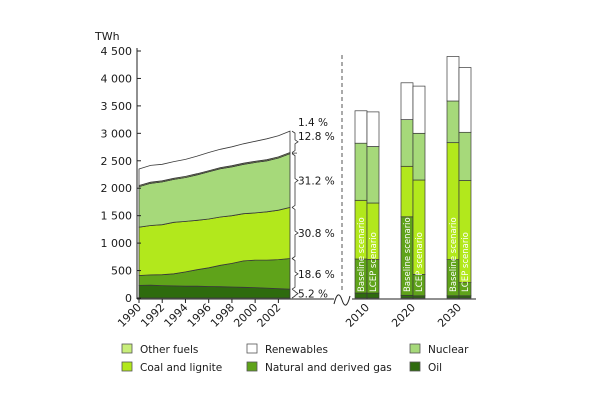 The width and height of the screenshot is (600, 400). I want to click on y-tick-label: 2 000, so click(117, 188).